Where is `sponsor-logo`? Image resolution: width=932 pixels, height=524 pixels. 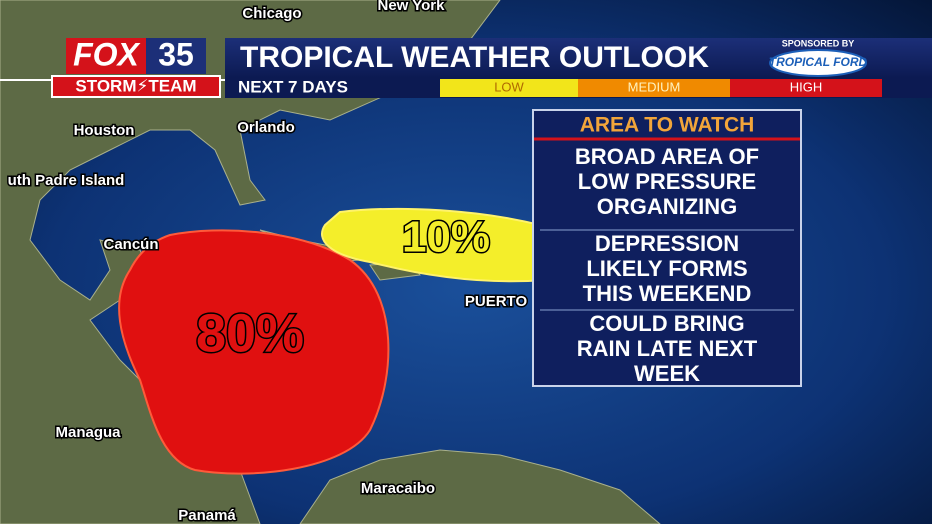 sponsor-logo is located at coordinates (818, 63).